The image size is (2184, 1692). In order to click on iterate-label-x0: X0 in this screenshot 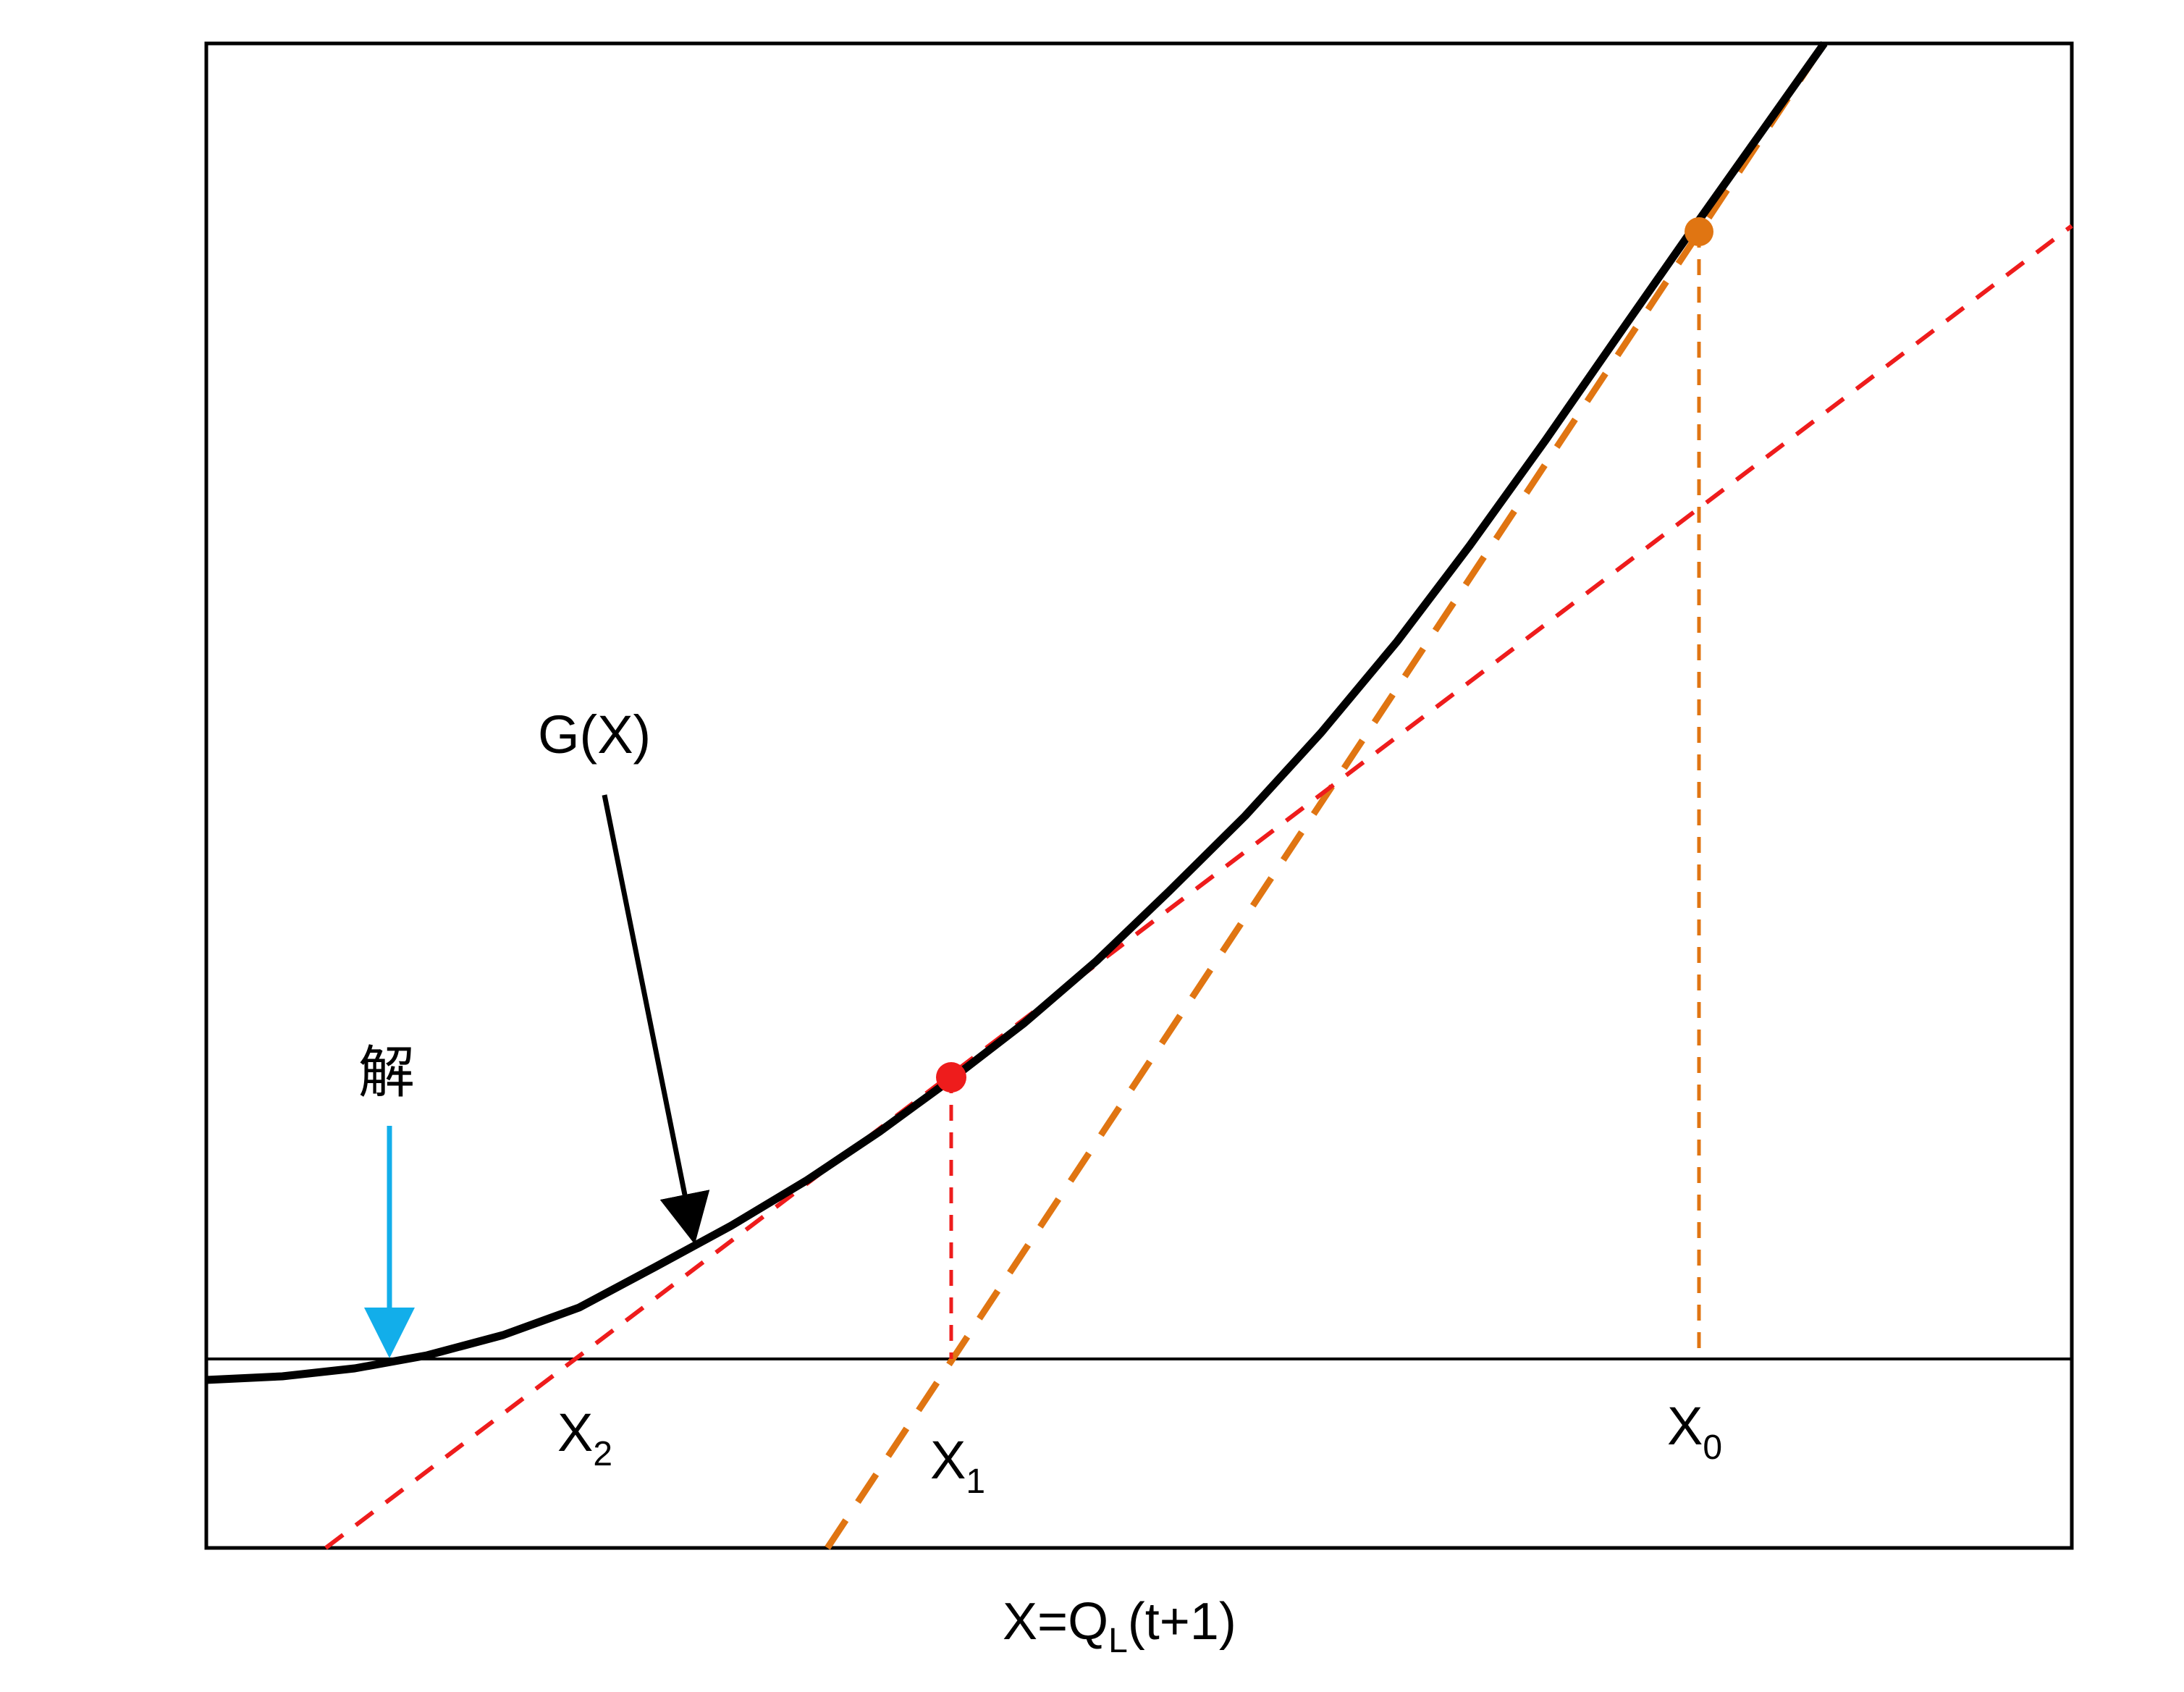, I will do `click(1694, 1431)`.